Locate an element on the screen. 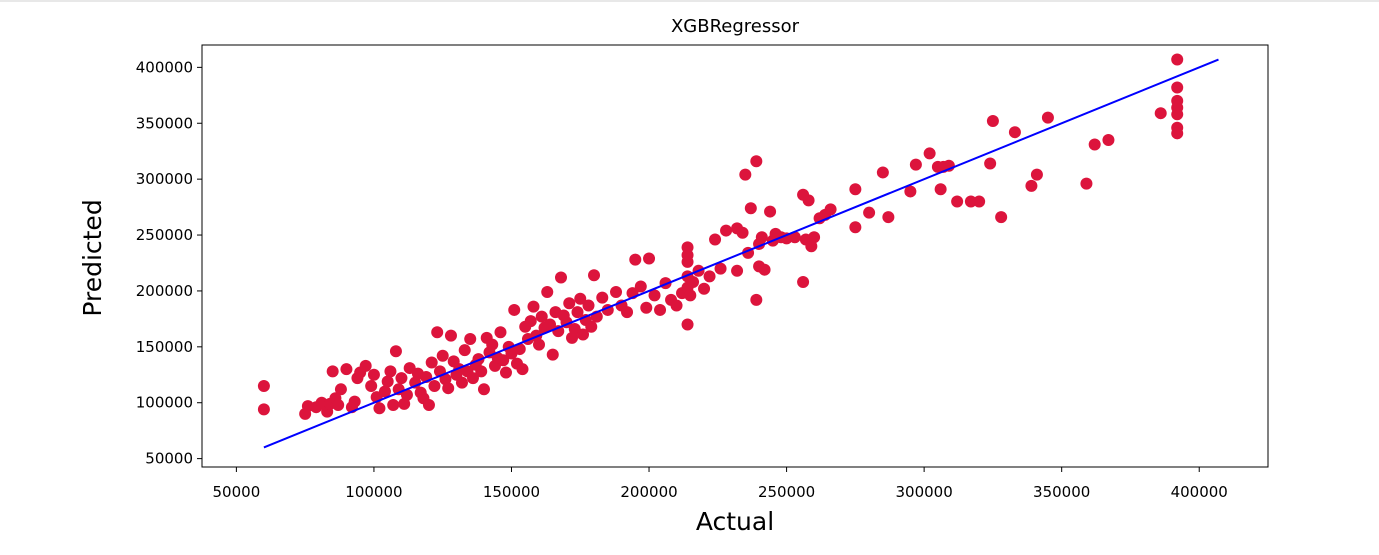 Image resolution: width=1379 pixels, height=555 pixels. x-tick-label: 250000 is located at coordinates (786, 492).